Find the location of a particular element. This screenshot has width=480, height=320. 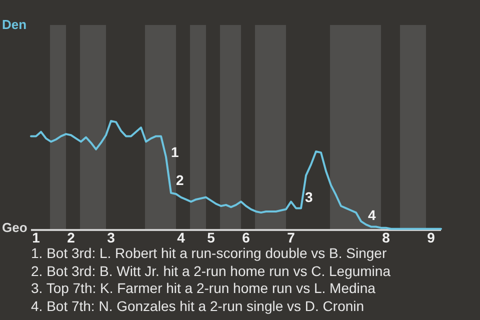

text: Den is located at coordinates (14, 24).